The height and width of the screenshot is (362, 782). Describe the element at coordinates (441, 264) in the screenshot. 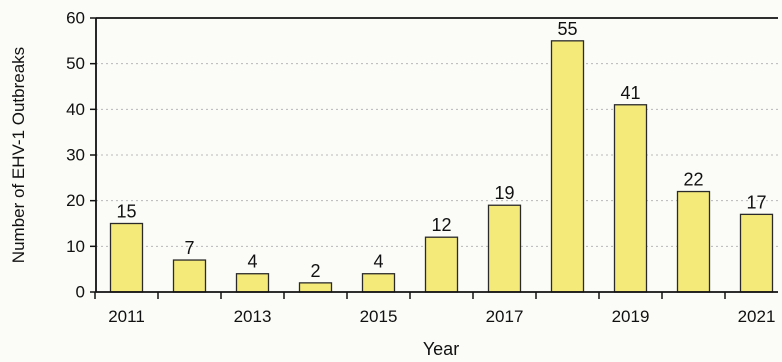

I see `bar-2016` at that location.